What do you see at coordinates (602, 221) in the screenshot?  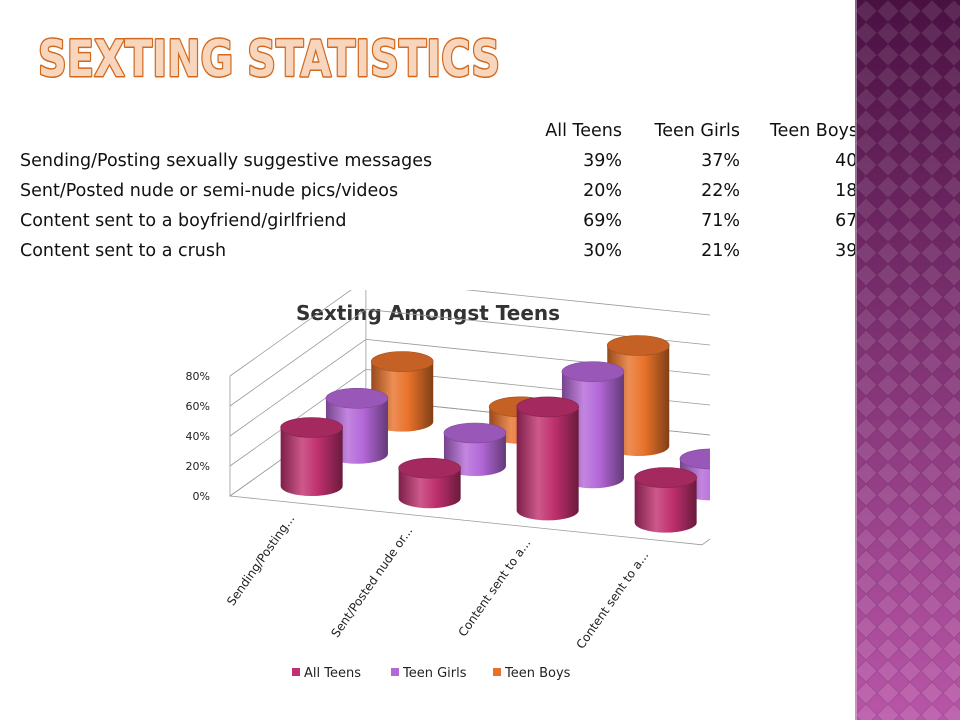 I see `row-value-all-teens: 69%` at bounding box center [602, 221].